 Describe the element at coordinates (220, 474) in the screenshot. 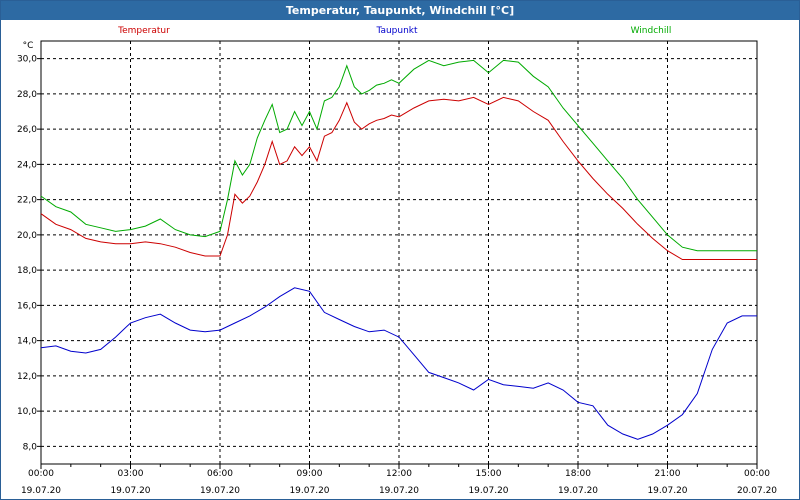

I see `x-tick-label-time: 06:00` at that location.